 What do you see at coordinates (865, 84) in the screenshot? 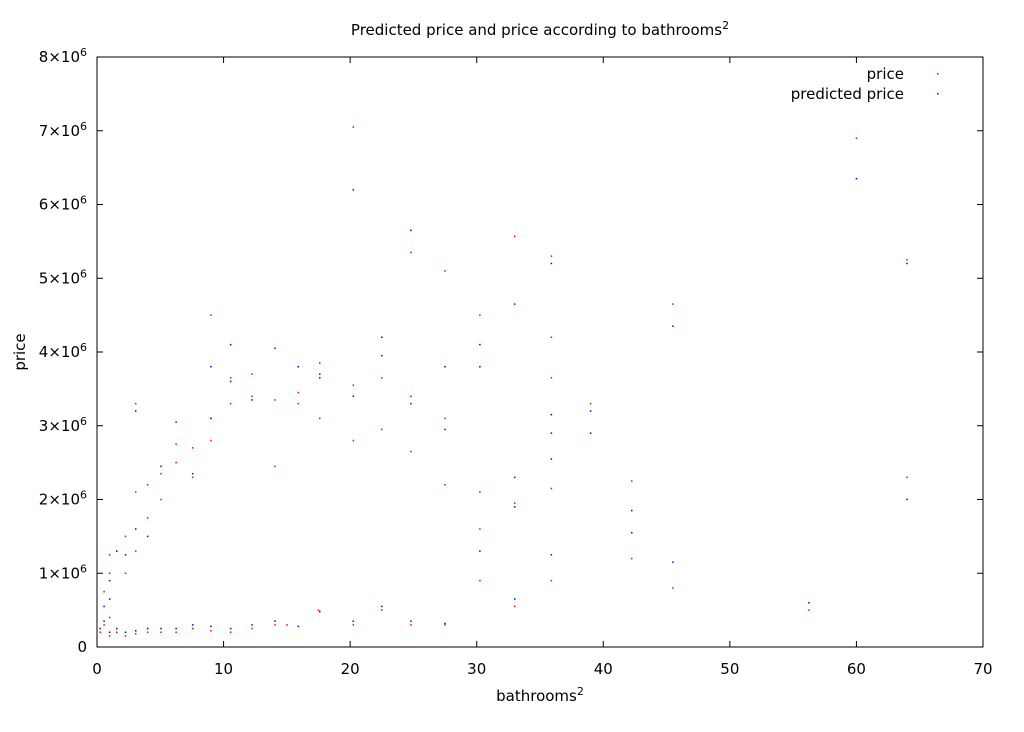
I see `legend: price predicted price` at bounding box center [865, 84].